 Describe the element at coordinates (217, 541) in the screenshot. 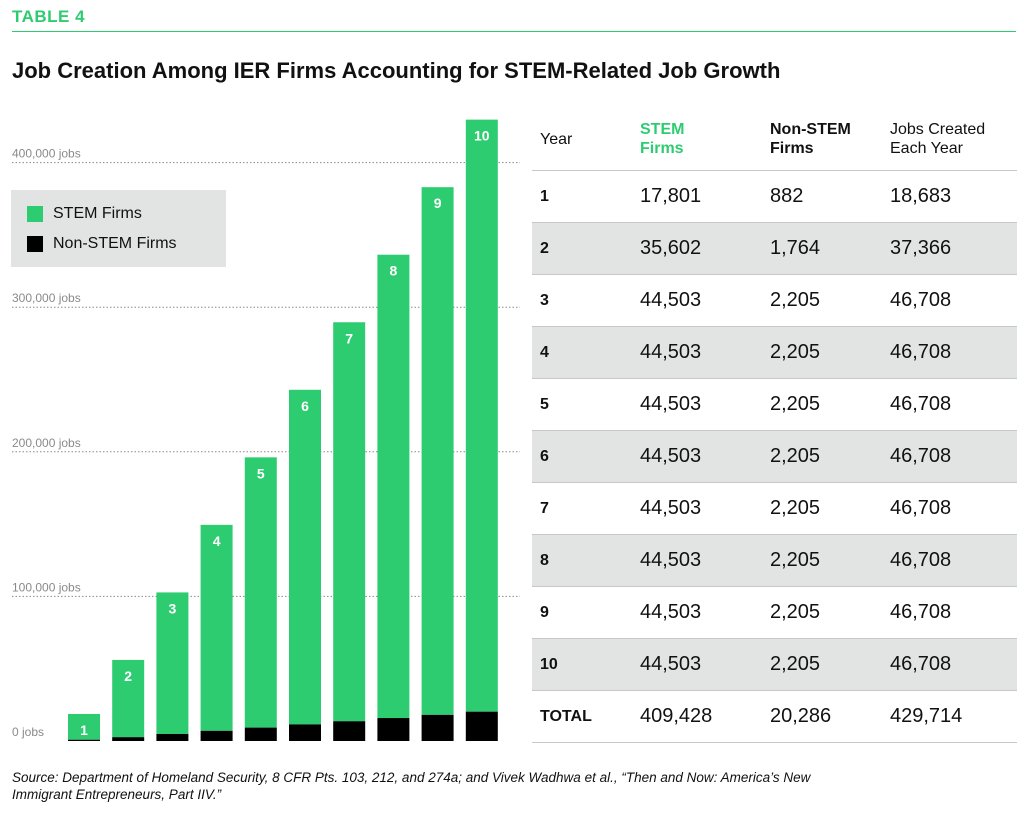

I see `bar-label: 4` at that location.